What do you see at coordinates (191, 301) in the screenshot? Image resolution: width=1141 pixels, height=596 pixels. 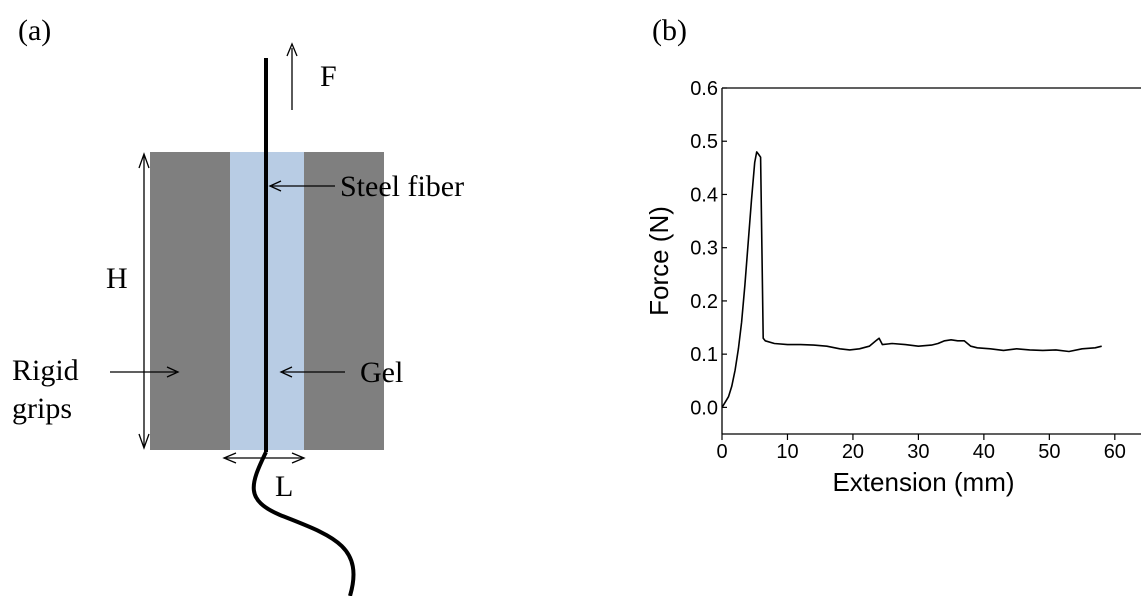 I see `left-rigid-grip` at bounding box center [191, 301].